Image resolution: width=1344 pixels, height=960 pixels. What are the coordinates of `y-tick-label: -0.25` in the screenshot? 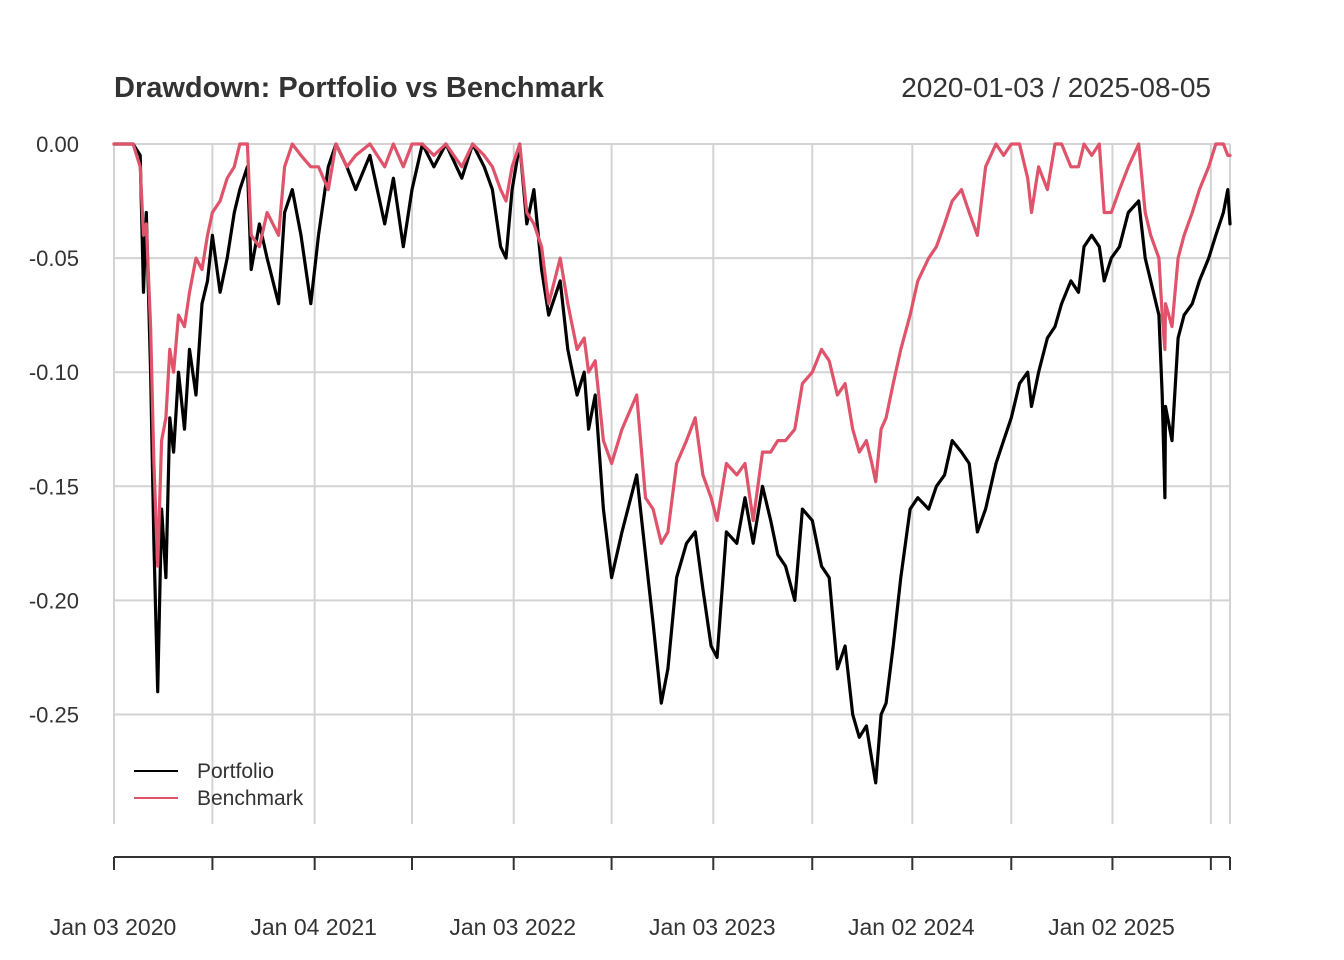 It's located at (54, 714).